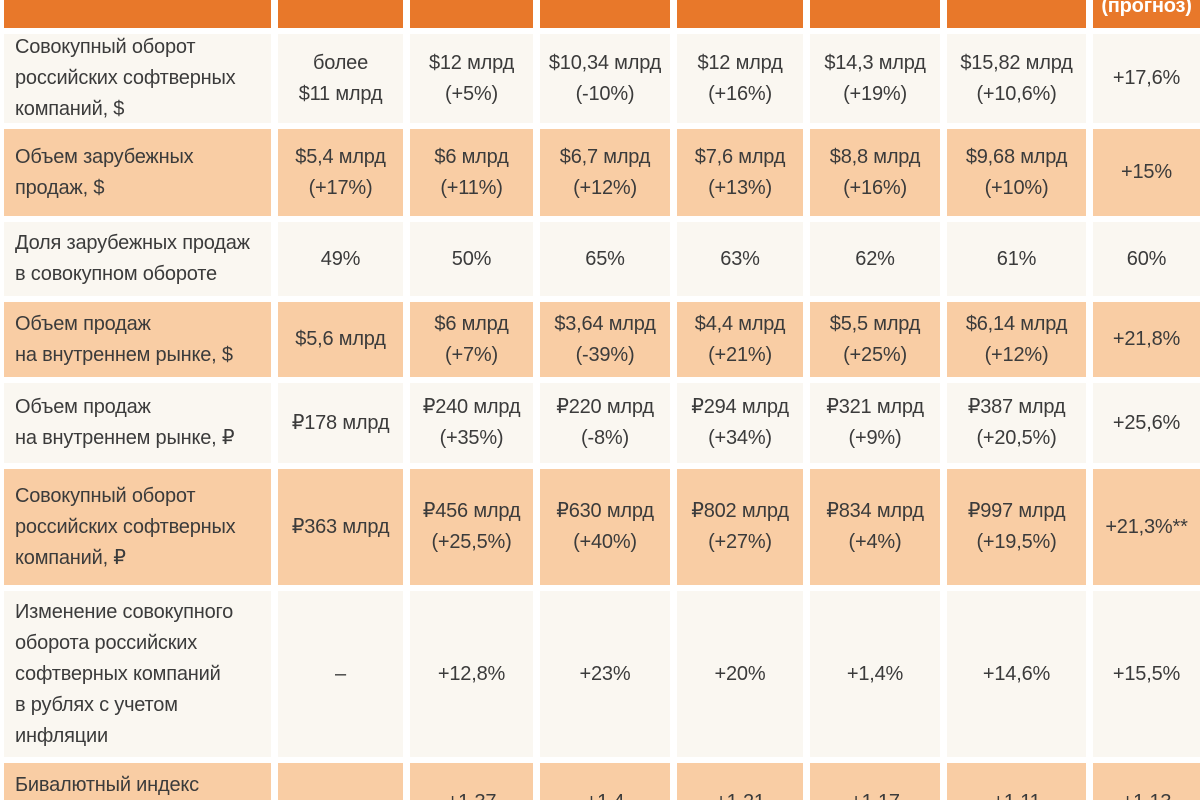 The image size is (1200, 800). I want to click on data-cell: ₽220 млрд (-8%), so click(605, 423).